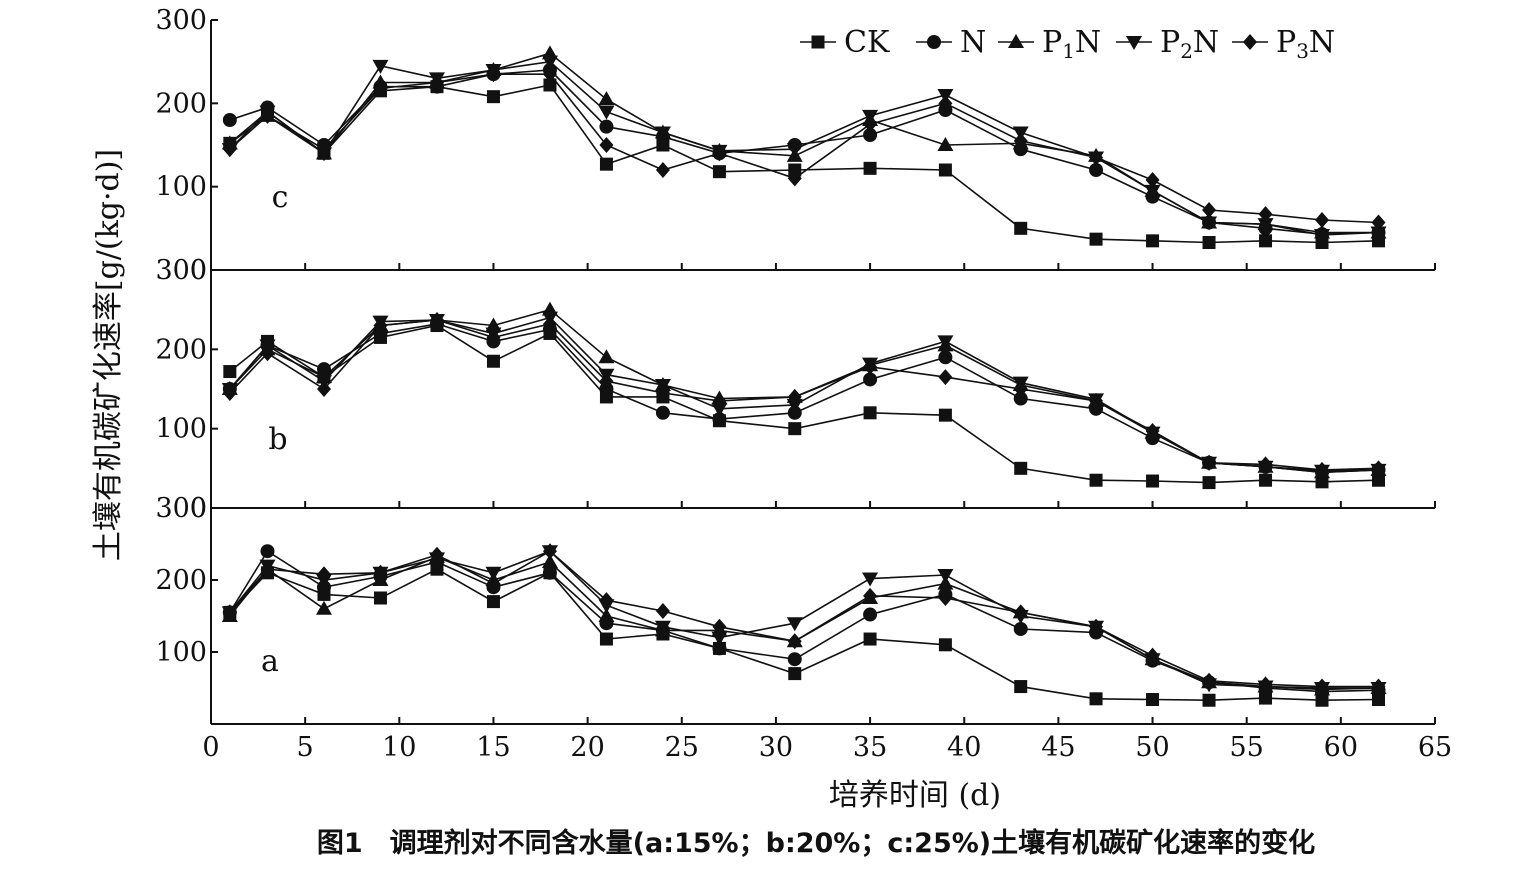 This screenshot has height=872, width=1519. Describe the element at coordinates (1058, 747) in the screenshot. I see `x-tick-label: 45` at that location.